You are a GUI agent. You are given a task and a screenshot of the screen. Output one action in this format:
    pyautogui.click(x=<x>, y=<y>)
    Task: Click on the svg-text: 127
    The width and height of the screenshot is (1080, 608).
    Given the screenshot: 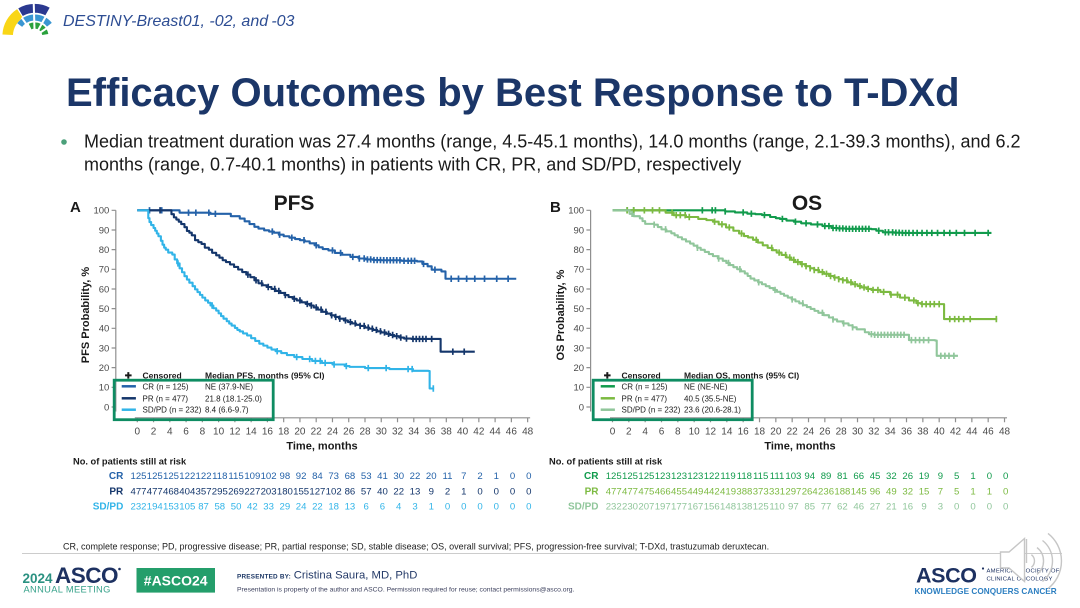 What is the action you would take?
    pyautogui.click(x=317, y=491)
    